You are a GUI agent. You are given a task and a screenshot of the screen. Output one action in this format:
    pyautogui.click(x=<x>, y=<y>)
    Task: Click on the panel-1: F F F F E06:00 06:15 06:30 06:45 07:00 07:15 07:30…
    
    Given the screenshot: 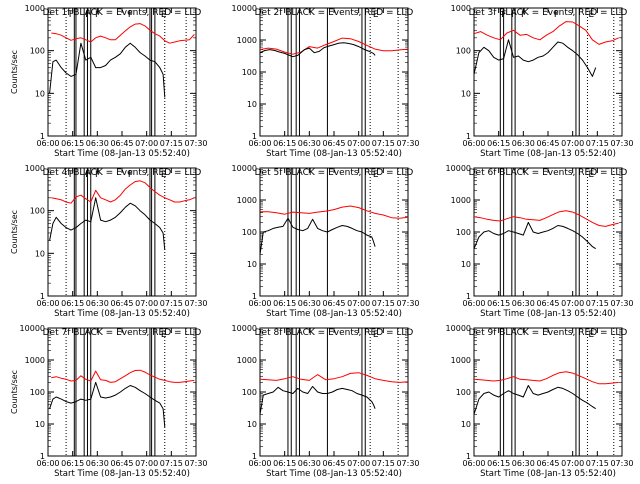 What is the action you would take?
    pyautogui.click(x=109, y=81)
    